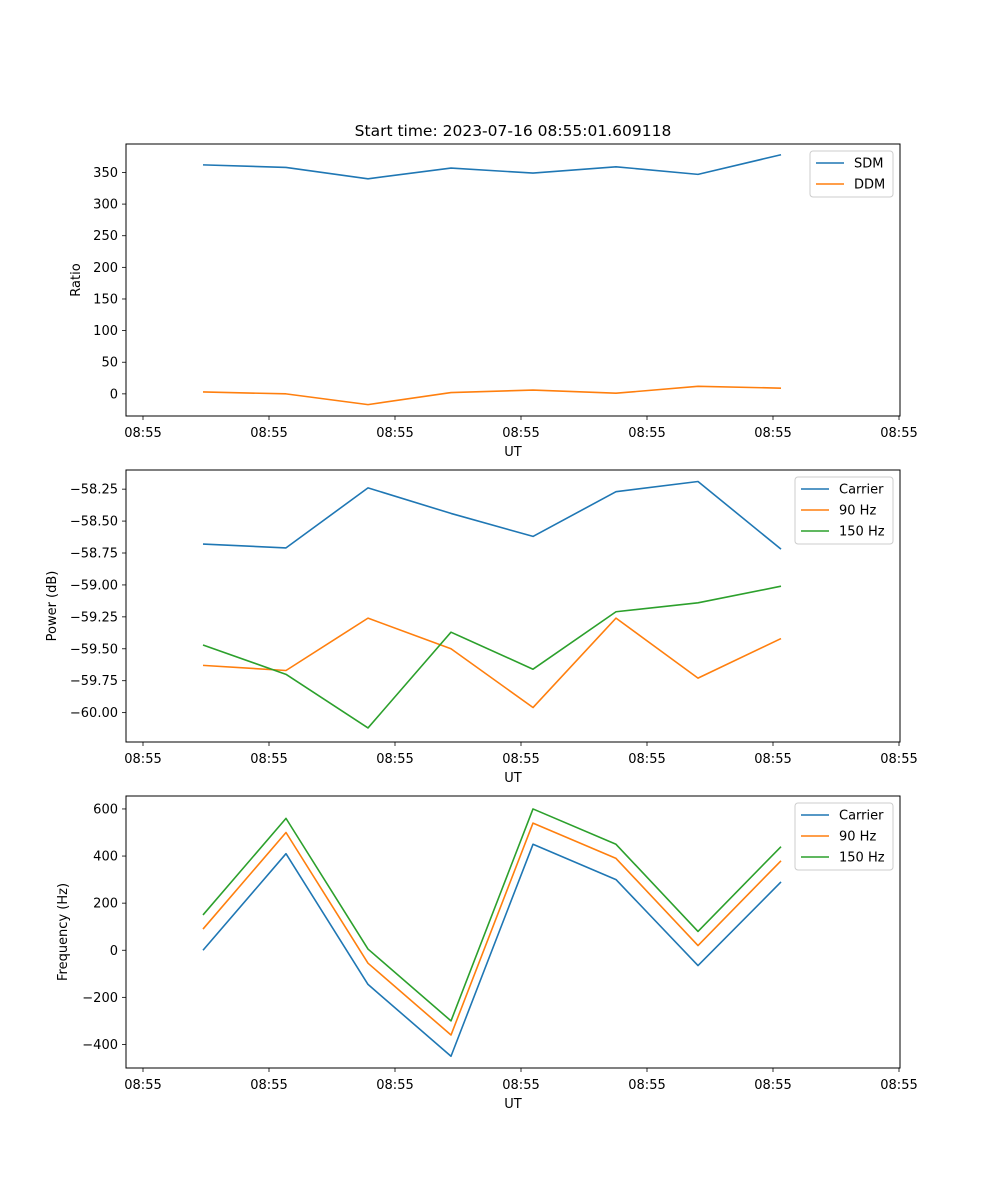  I want to click on y-tick-label: −59.75, so click(94, 681).